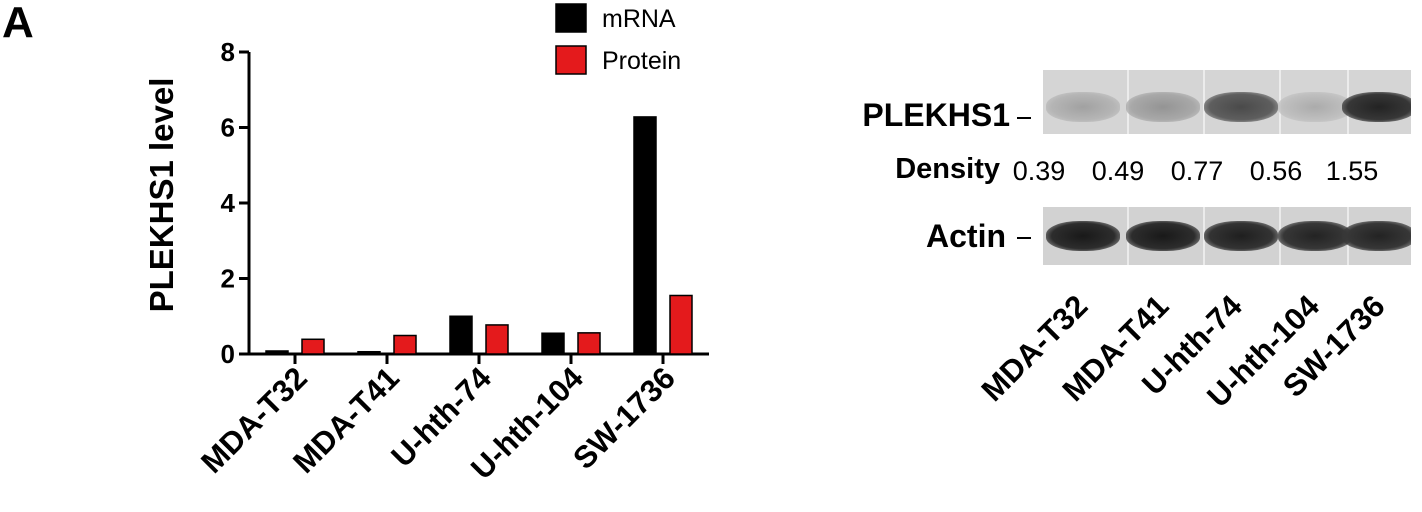 The image size is (1422, 512). Describe the element at coordinates (571, 60) in the screenshot. I see `legend-swatch-protein` at that location.